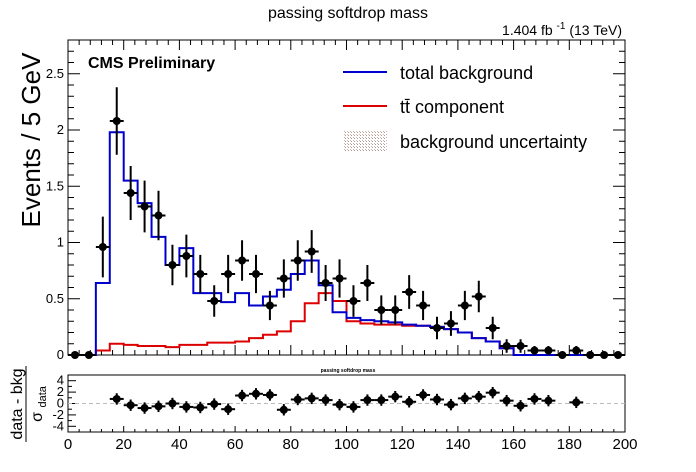 This screenshot has width=696, height=472. Describe the element at coordinates (348, 371) in the screenshot. I see `ratio-title: passing softdrop mass` at that location.